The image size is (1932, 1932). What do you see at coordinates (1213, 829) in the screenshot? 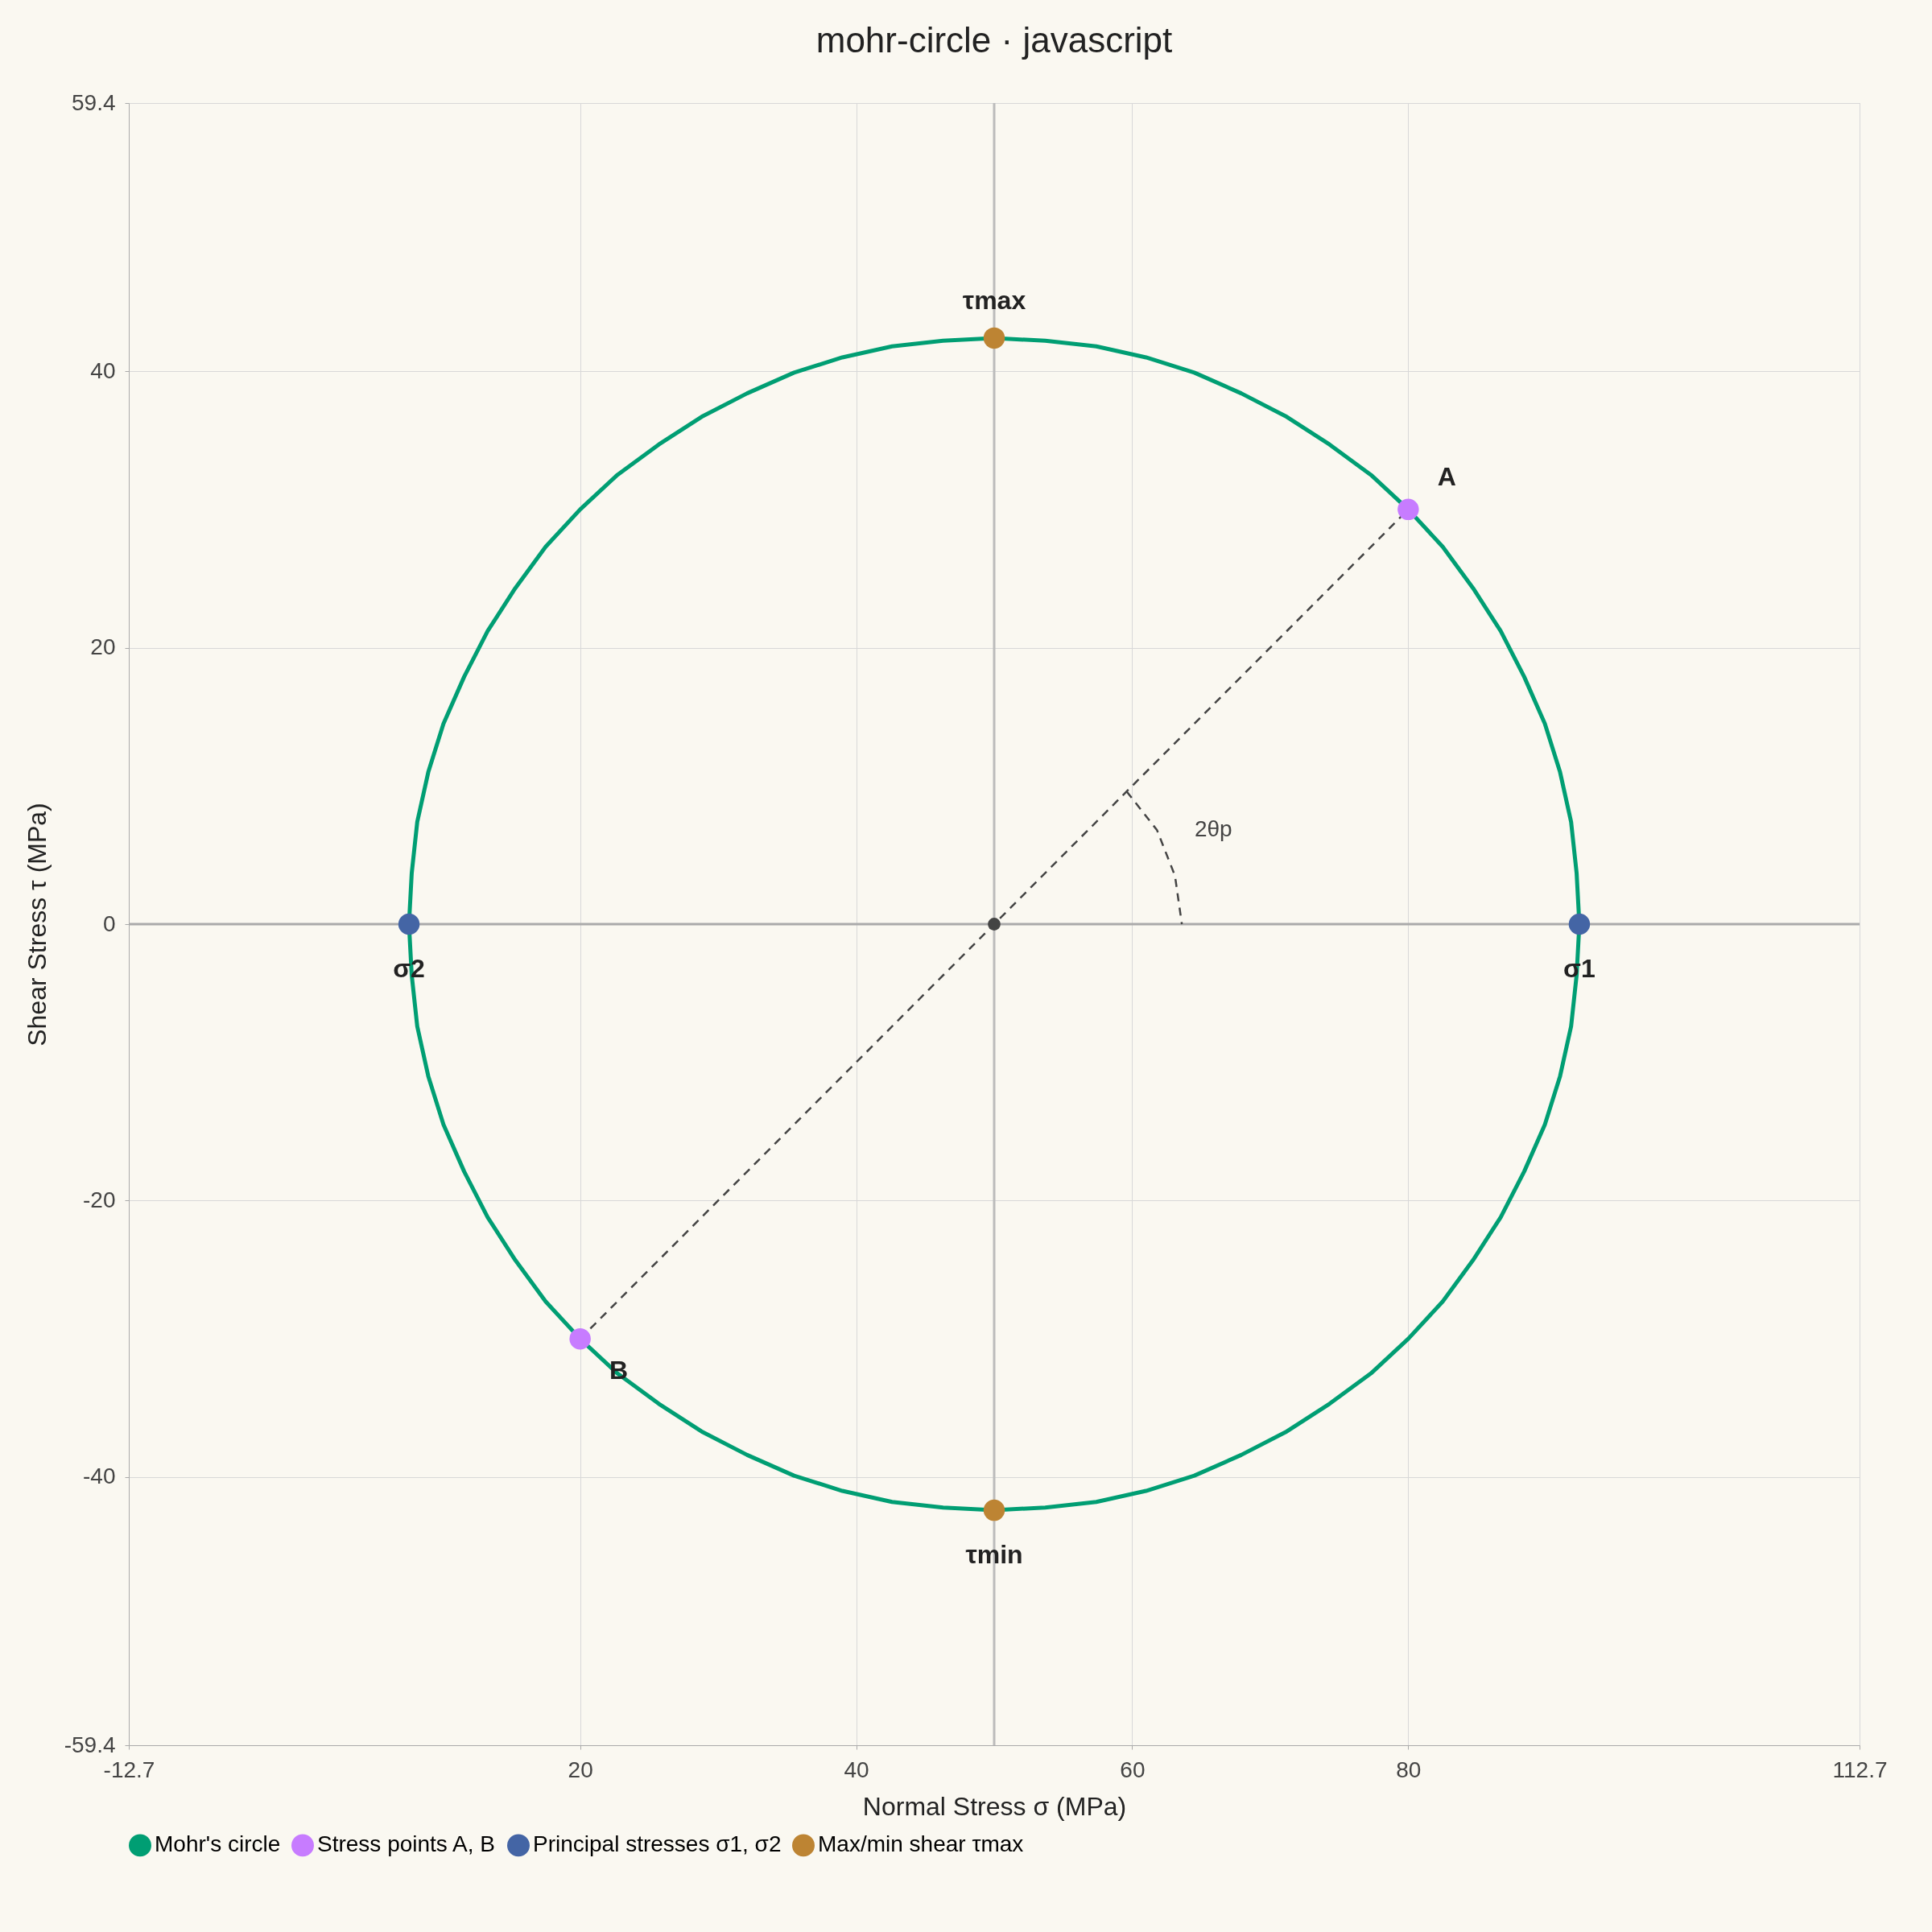
I see `annotation: 2θp` at bounding box center [1213, 829].